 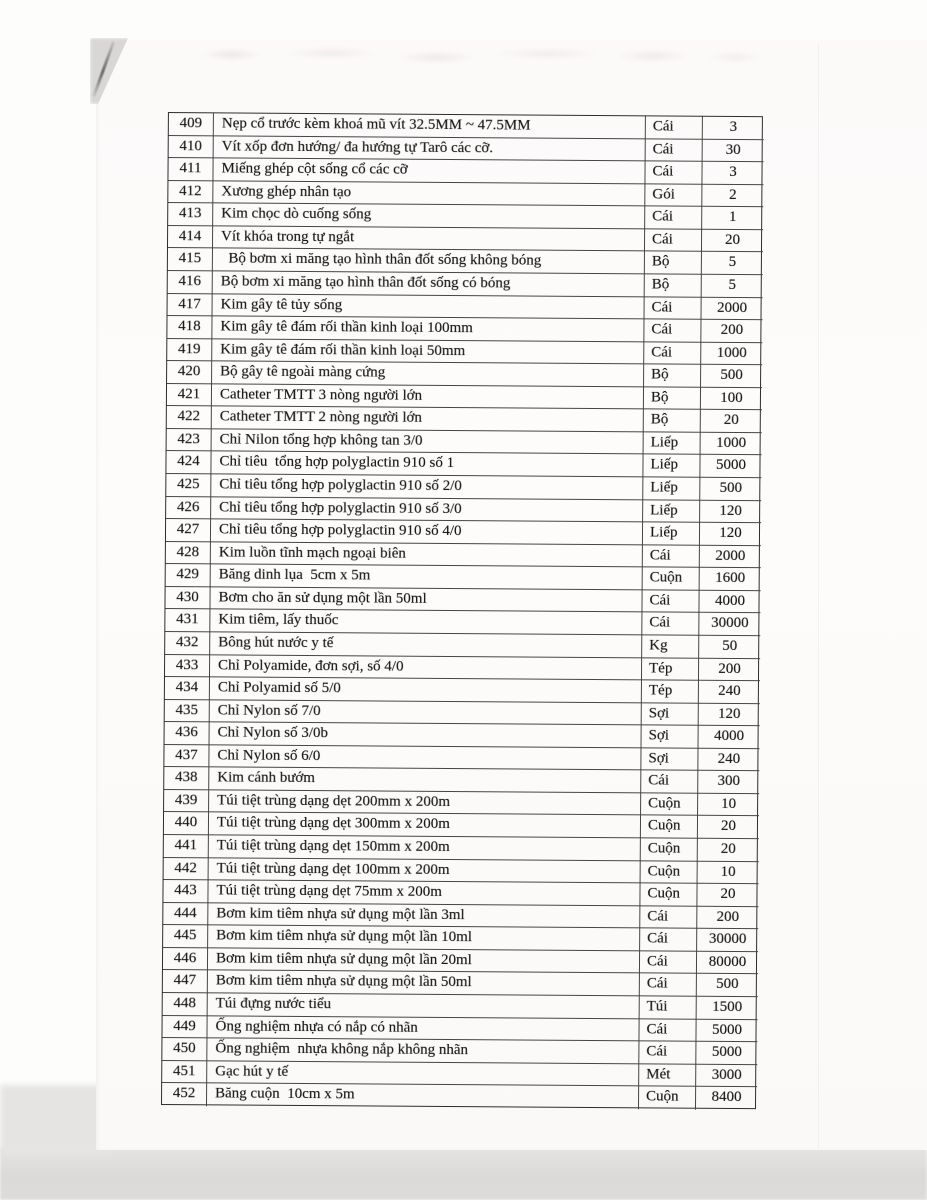 What do you see at coordinates (428, 374) in the screenshot?
I see `item-description-cell: Bộ gây tê ngoài màng cứng` at bounding box center [428, 374].